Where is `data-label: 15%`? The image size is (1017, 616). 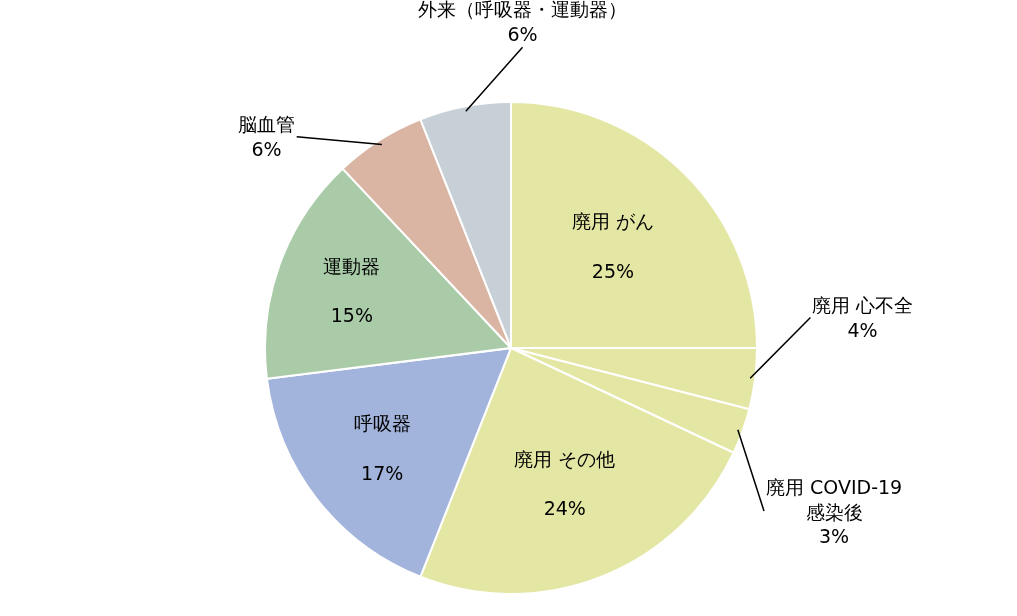 data-label: 15% is located at coordinates (351, 315).